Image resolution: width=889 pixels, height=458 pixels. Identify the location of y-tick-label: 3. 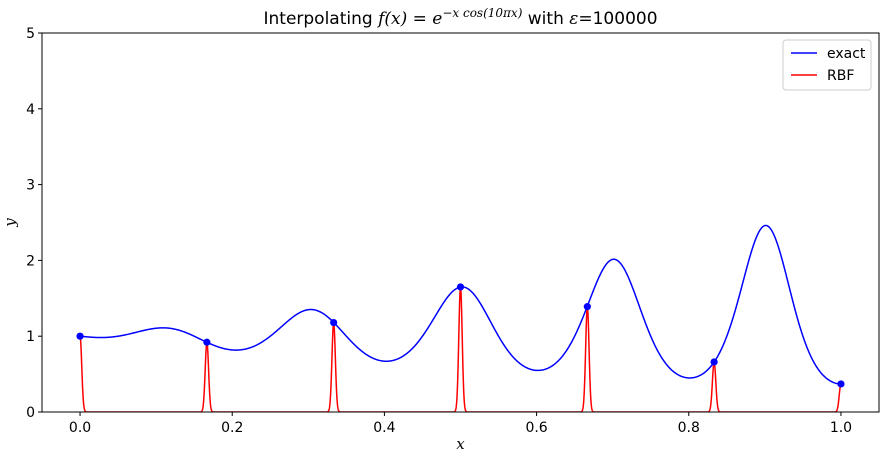
(30, 186).